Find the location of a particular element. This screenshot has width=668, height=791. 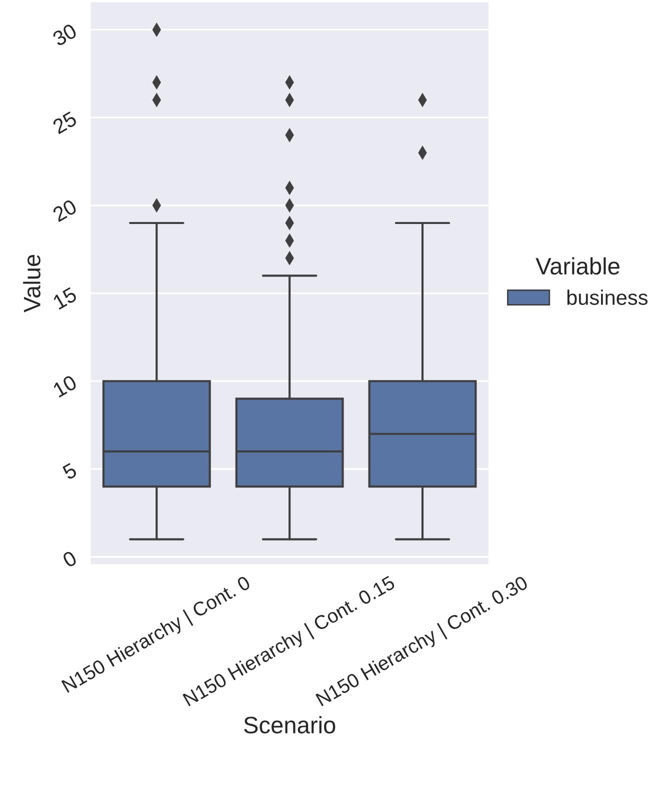

y-tick-label: 25 is located at coordinates (65, 122).